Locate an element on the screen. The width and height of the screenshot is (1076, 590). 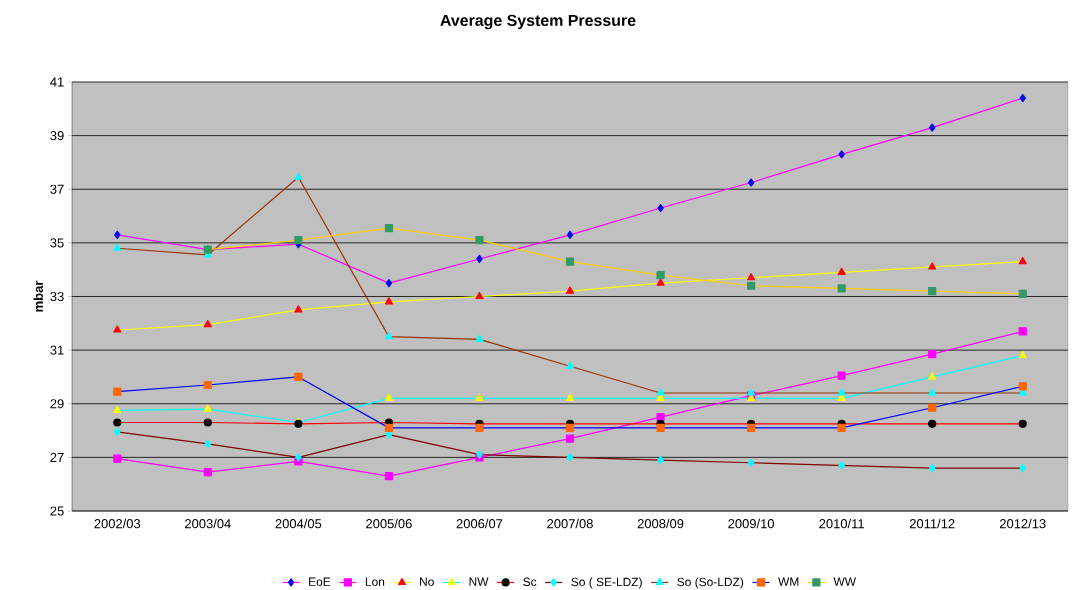
y-tick-label: 33 is located at coordinates (57, 296).